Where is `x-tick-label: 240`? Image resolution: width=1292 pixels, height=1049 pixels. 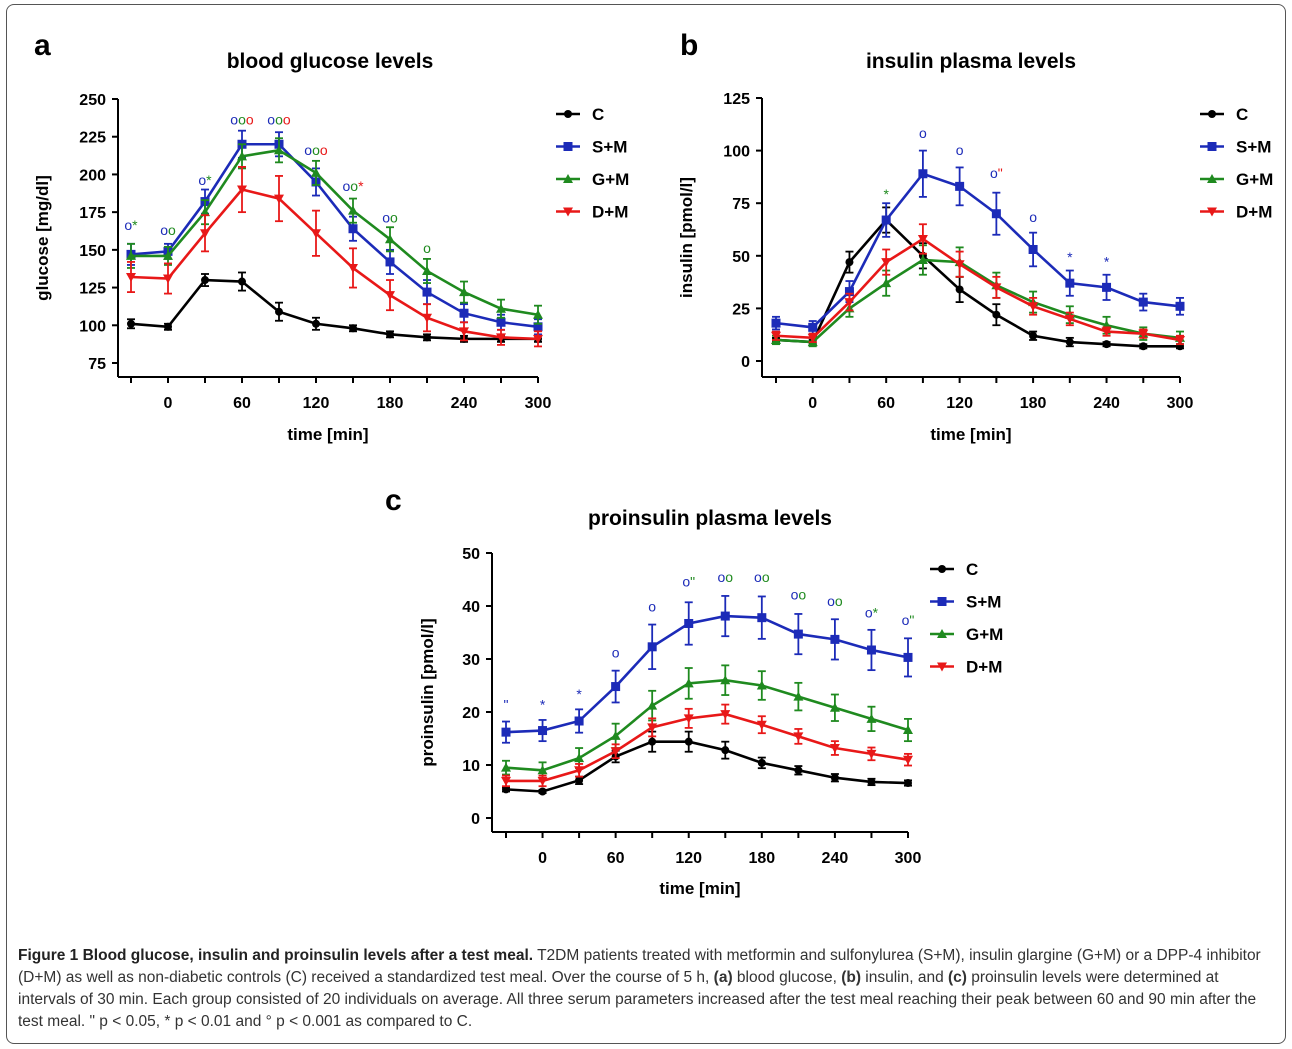
x-tick-label: 240 is located at coordinates (835, 858).